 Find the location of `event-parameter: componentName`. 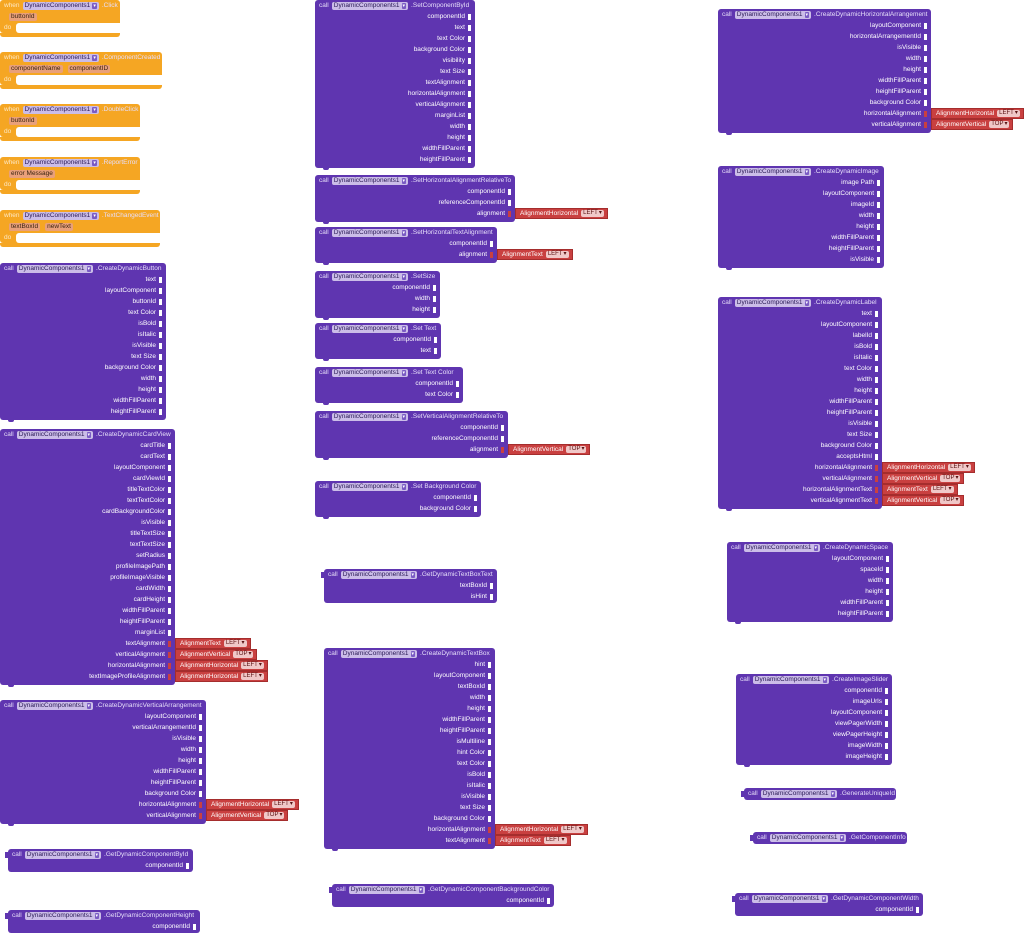

event-parameter: componentName is located at coordinates (36, 68).